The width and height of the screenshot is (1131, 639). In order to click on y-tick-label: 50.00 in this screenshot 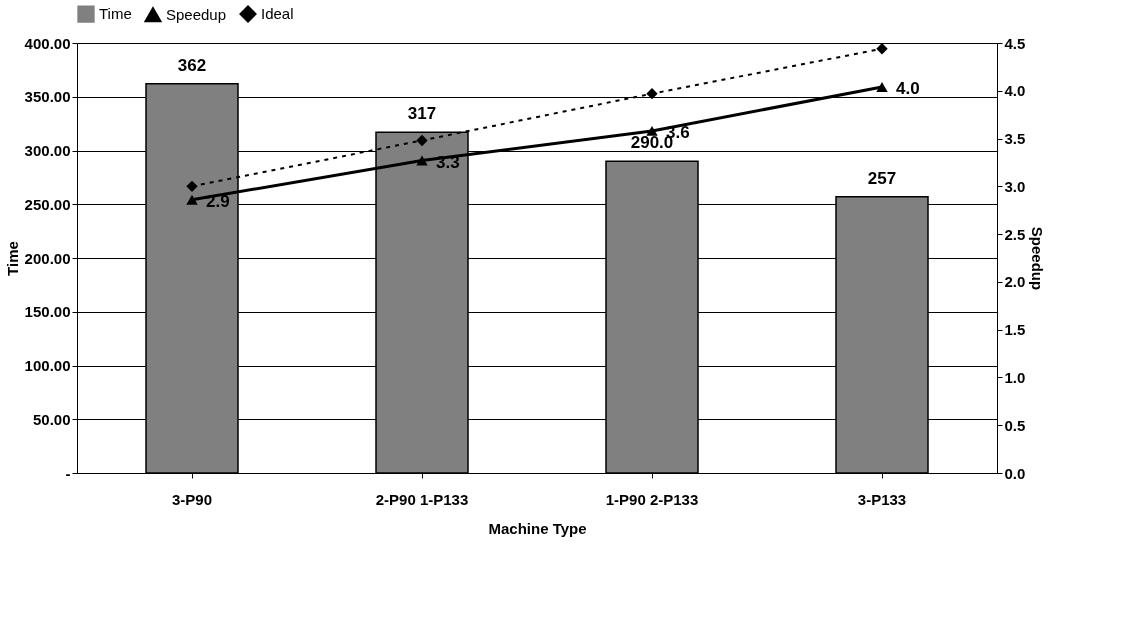, I will do `click(51, 419)`.